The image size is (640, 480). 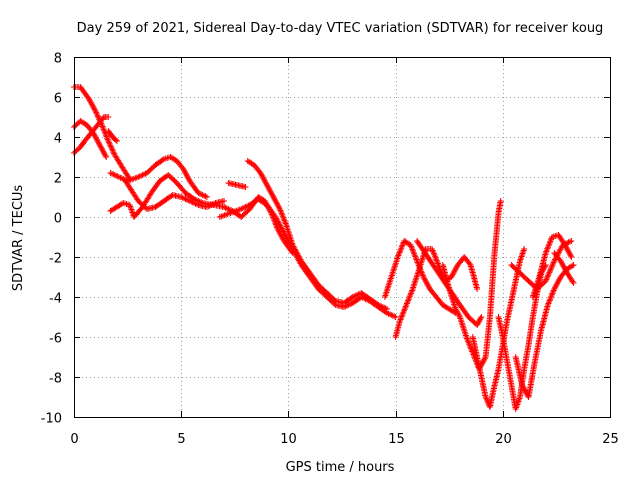 I want to click on series-arc-t, so click(x=541, y=265).